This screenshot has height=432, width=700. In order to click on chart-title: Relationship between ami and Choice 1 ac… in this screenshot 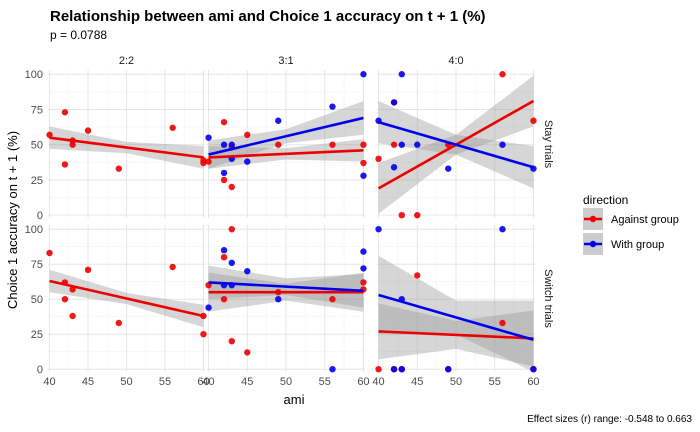, I will do `click(268, 16)`.